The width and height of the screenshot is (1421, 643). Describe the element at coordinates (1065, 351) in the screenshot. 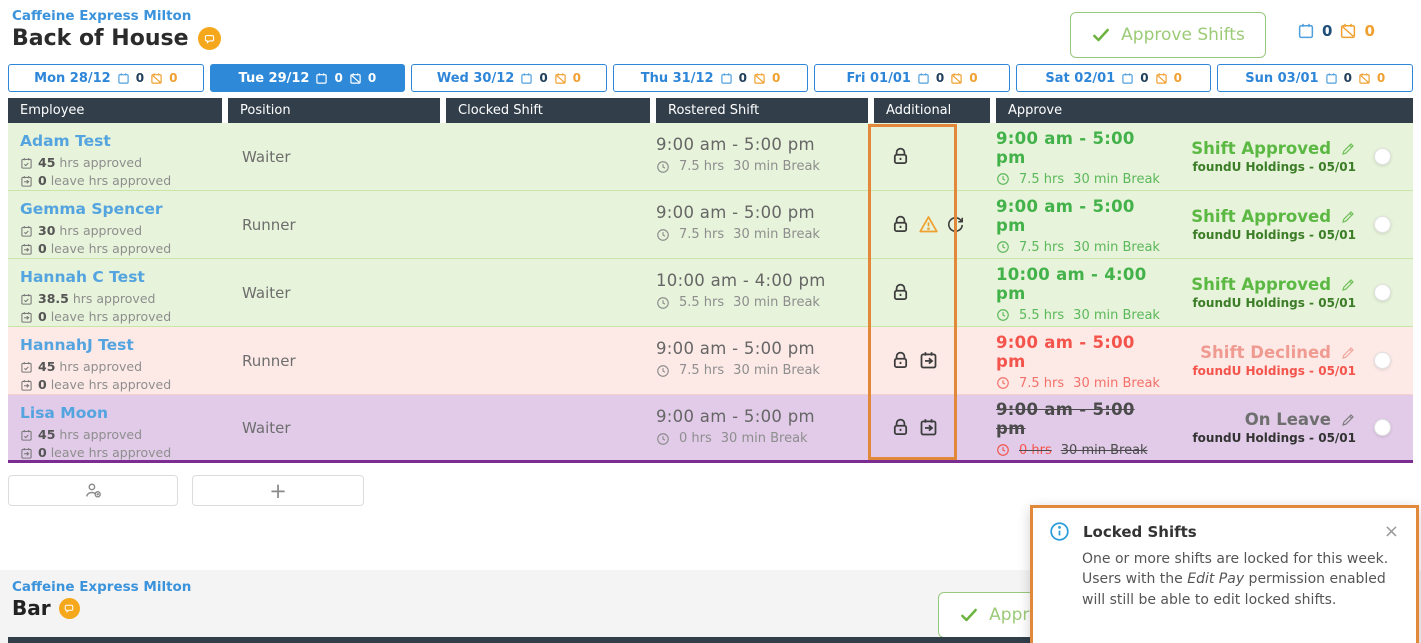

I see `approve-time: 9:00 am - 5:00 pm` at that location.